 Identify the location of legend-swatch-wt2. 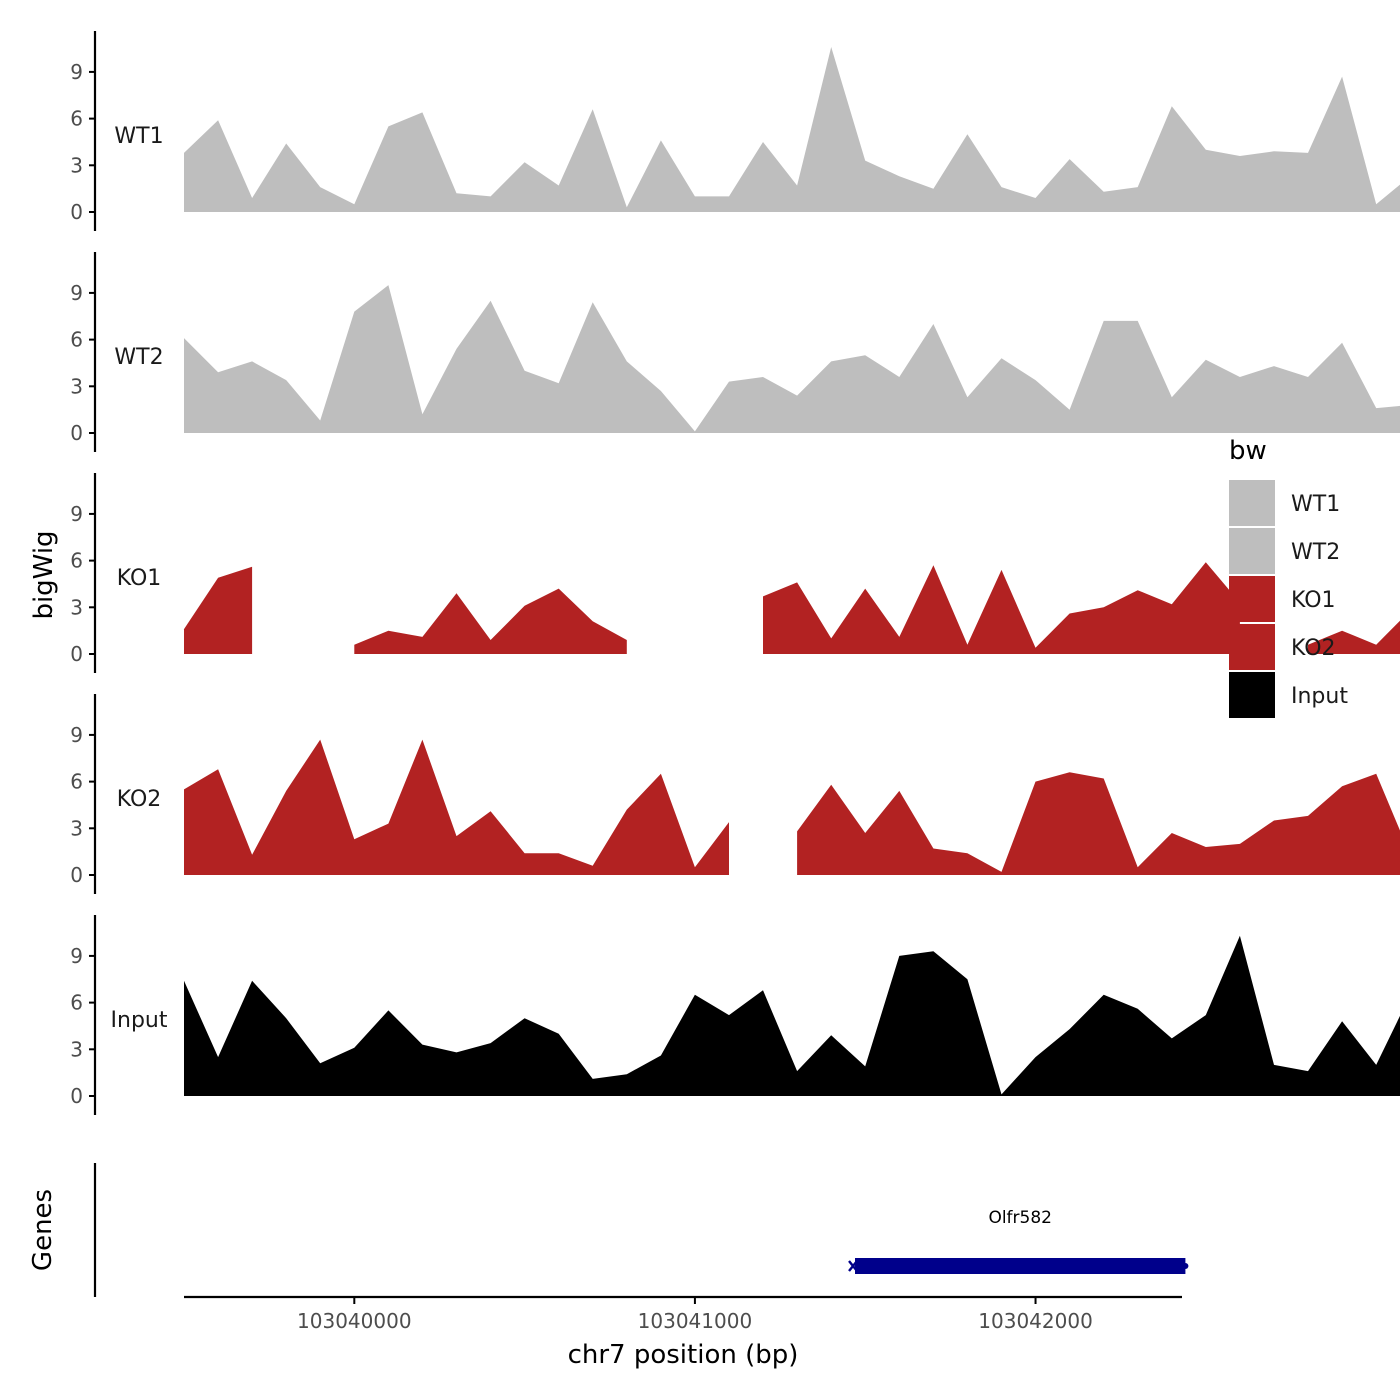
(1252, 551).